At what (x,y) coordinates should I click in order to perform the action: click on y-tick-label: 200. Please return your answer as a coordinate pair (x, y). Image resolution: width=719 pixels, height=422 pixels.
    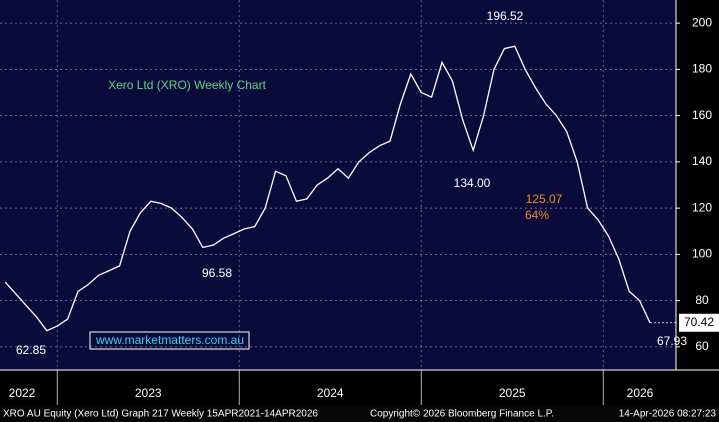
    Looking at the image, I should click on (702, 22).